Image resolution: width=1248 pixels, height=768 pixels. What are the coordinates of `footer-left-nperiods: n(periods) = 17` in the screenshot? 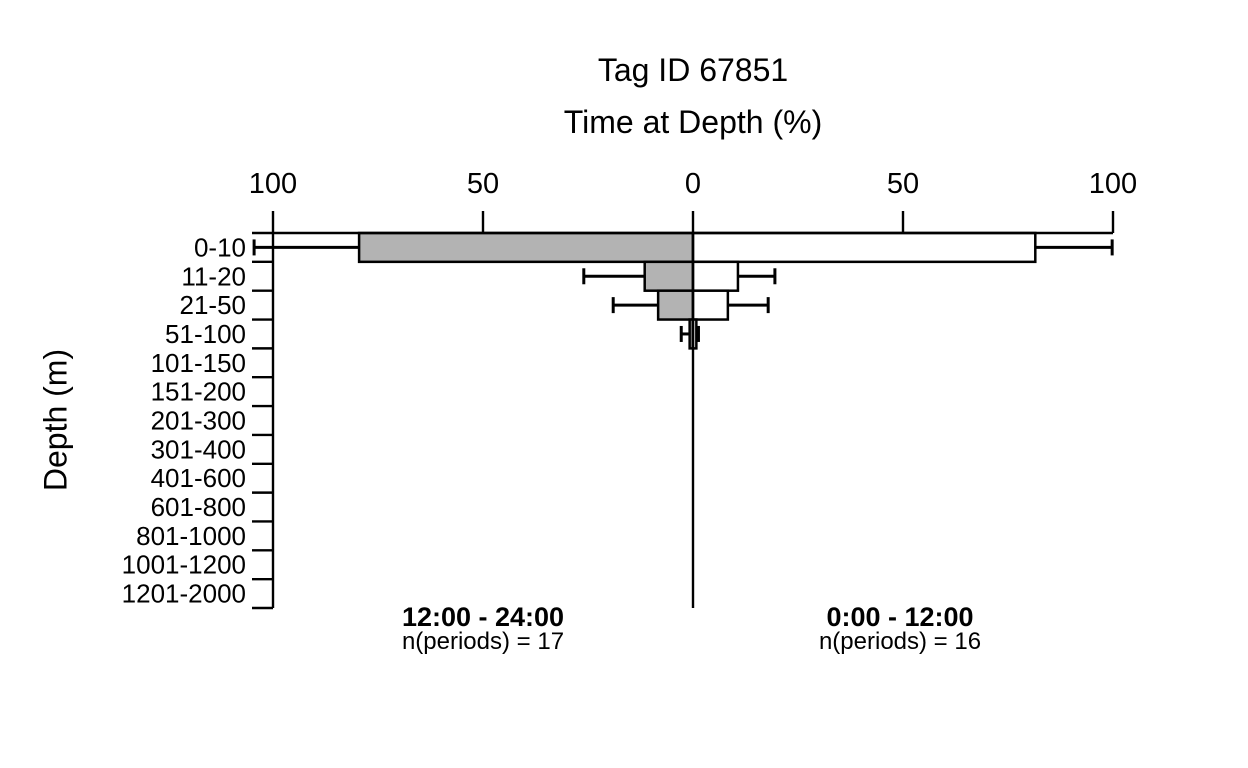 It's located at (483, 641).